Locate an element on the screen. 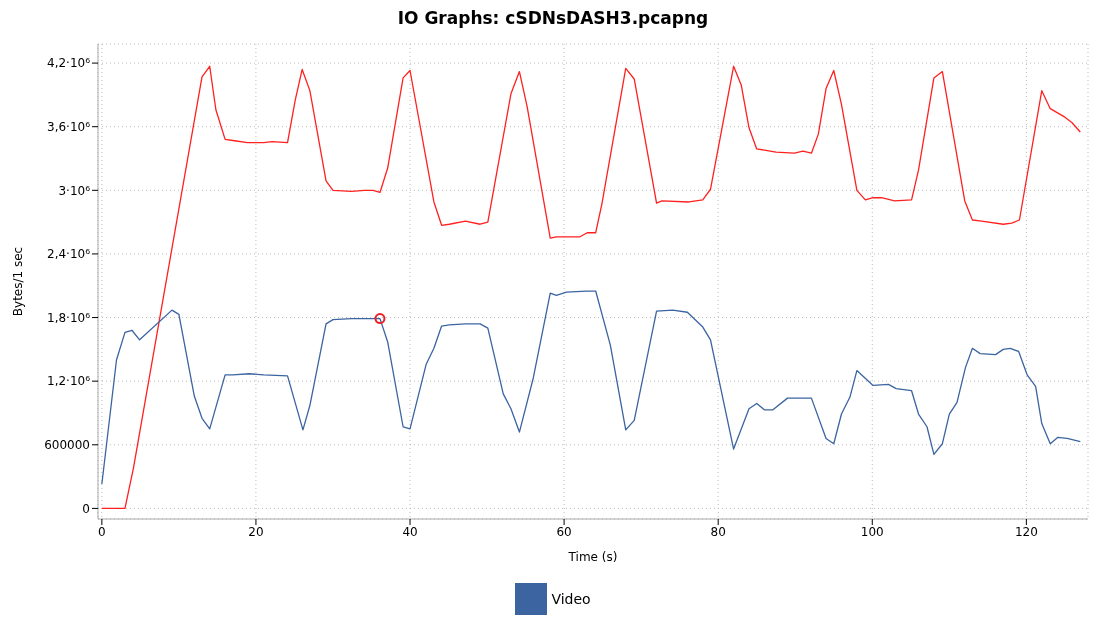 The height and width of the screenshot is (640, 1110). x-axis-title: Time (s) is located at coordinates (592, 557).